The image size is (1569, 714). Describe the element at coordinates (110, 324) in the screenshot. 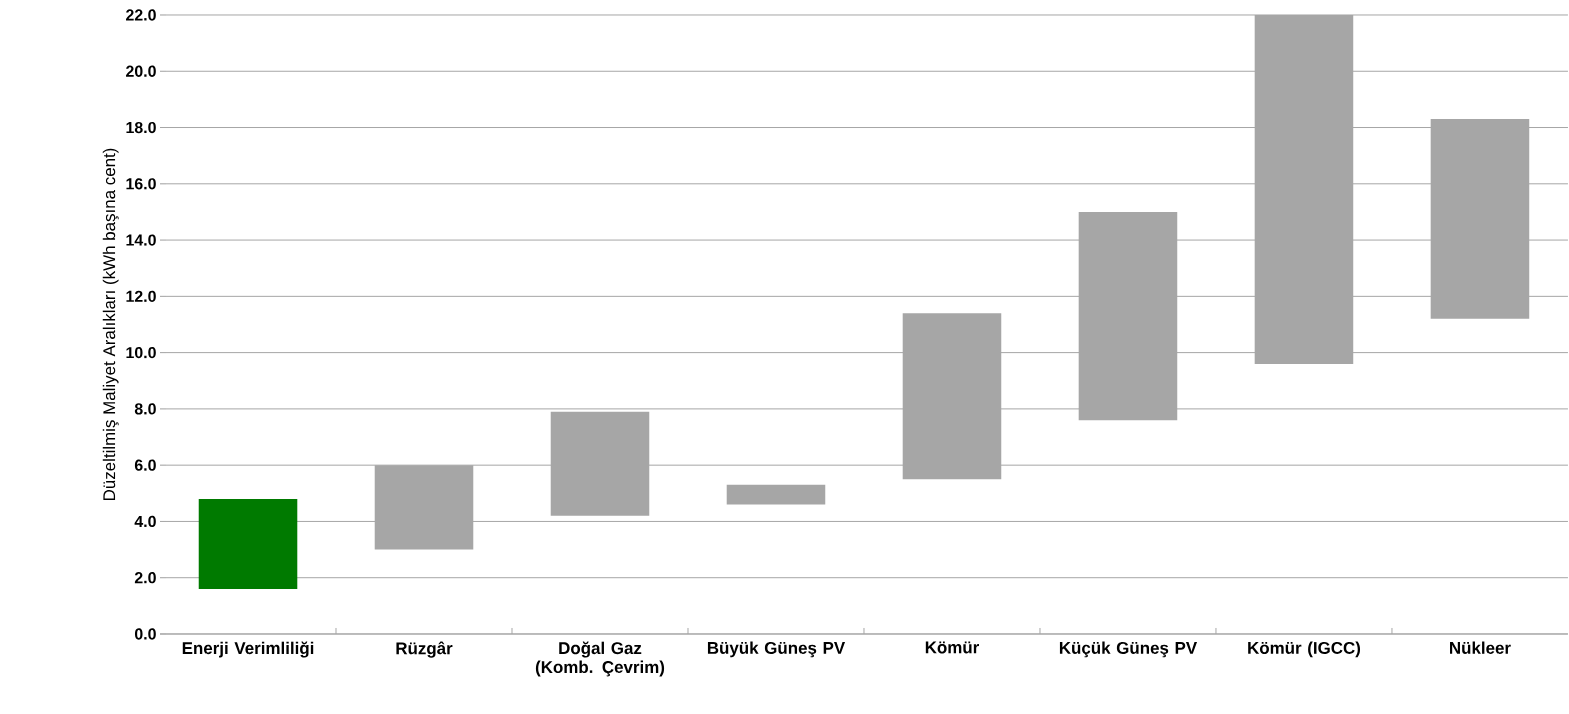

I see `y-axis-title: Düzeltilmiş Maliyet Aralıkları (kWh başına cent)` at that location.